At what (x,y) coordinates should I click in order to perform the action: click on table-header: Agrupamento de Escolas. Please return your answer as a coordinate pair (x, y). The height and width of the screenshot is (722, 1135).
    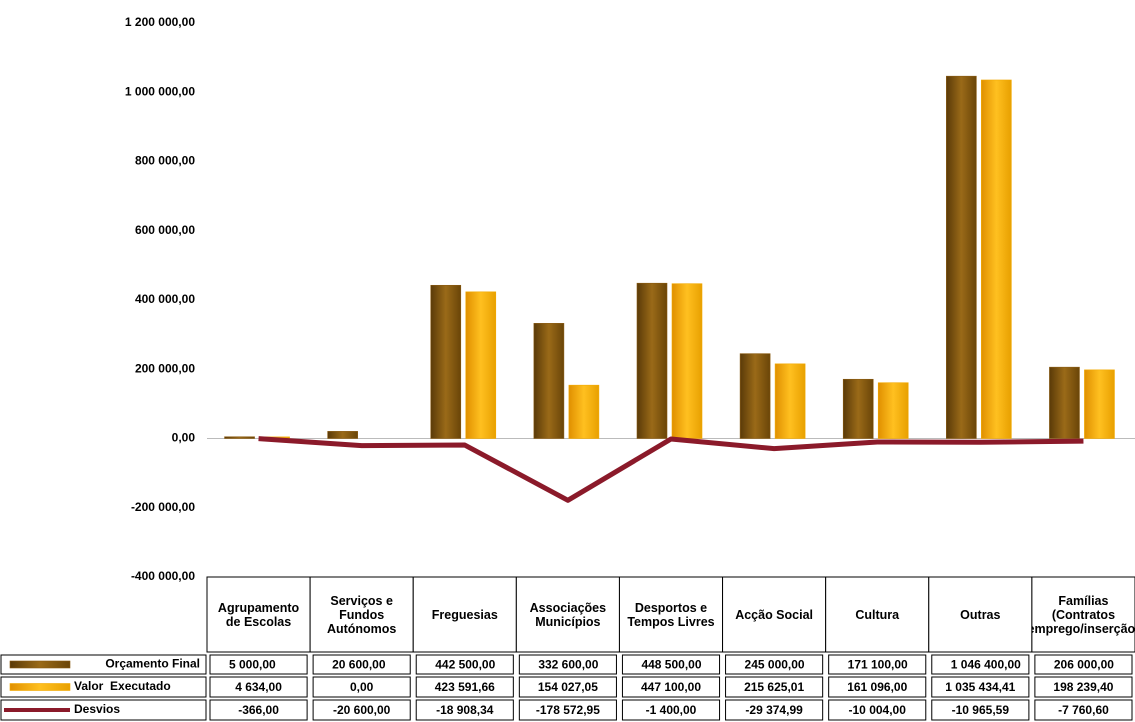
    Looking at the image, I should click on (258, 615).